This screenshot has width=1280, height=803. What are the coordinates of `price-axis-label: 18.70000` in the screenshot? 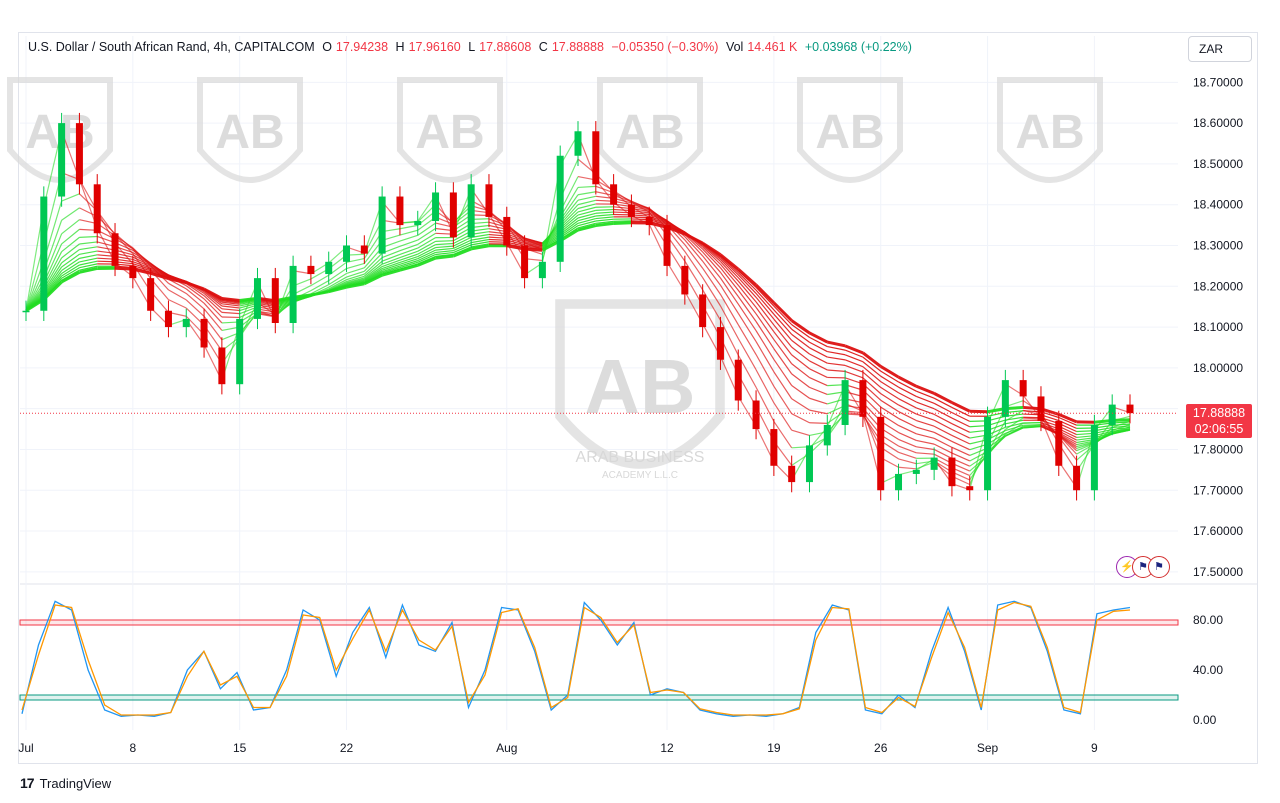 It's located at (1218, 82).